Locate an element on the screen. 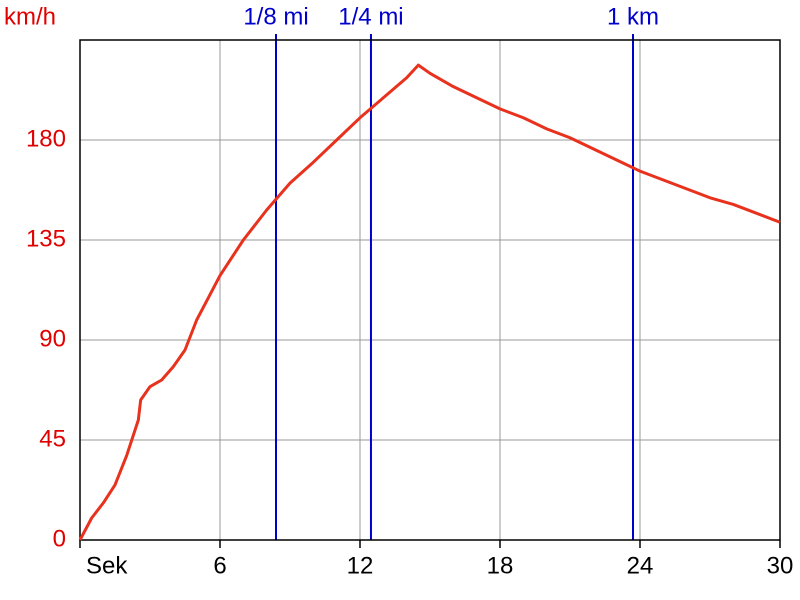 This screenshot has height=600, width=800. distance-marker-label: 1/4 mi is located at coordinates (370, 16).